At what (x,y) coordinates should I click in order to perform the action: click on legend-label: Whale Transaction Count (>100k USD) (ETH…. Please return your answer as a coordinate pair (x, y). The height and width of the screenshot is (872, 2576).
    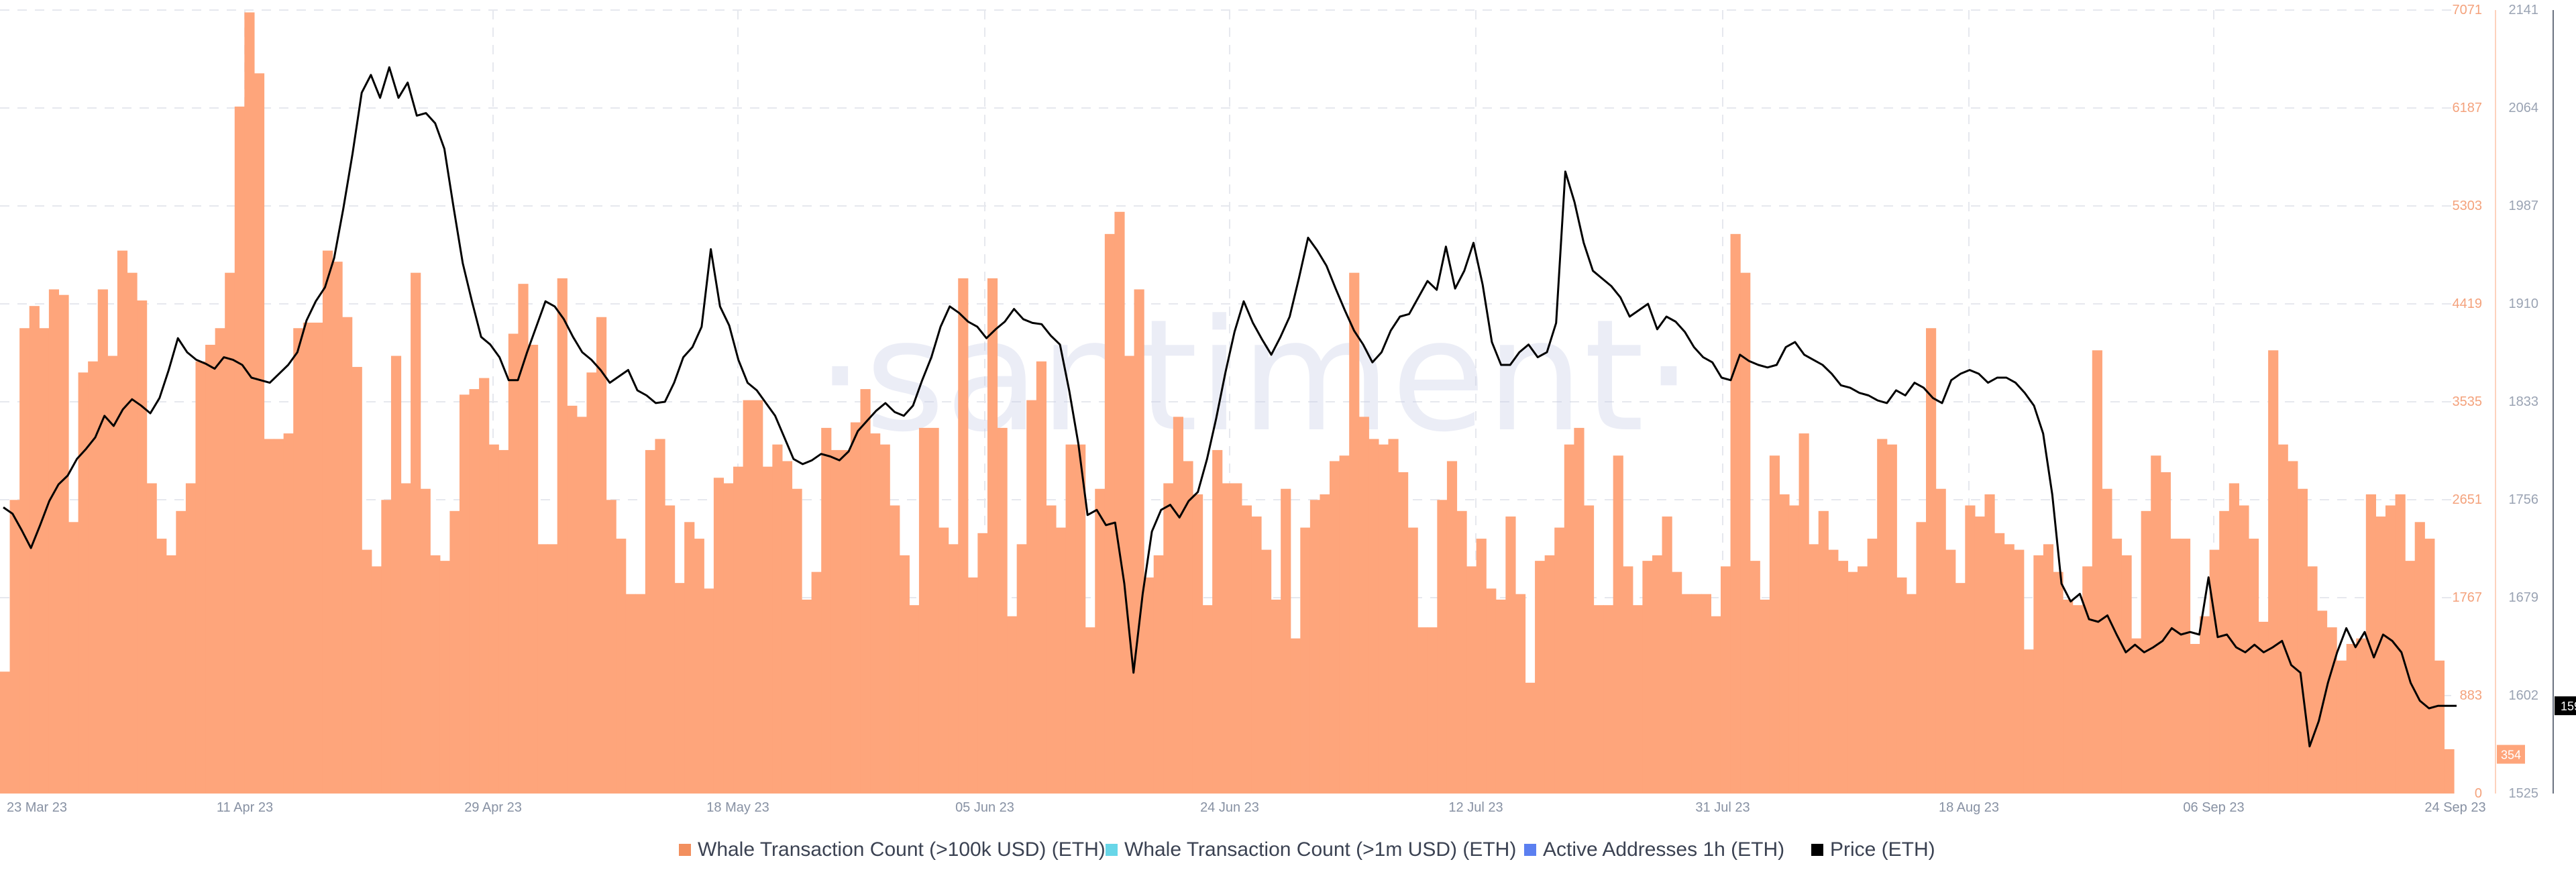
    Looking at the image, I should click on (902, 849).